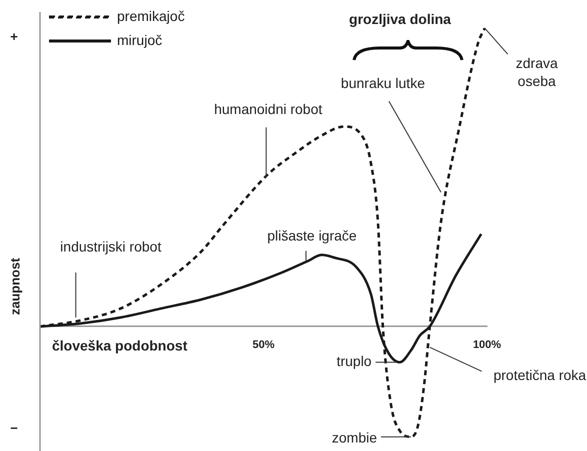 The width and height of the screenshot is (587, 451). Describe the element at coordinates (268, 109) in the screenshot. I see `annotation: humanoidni robot` at that location.